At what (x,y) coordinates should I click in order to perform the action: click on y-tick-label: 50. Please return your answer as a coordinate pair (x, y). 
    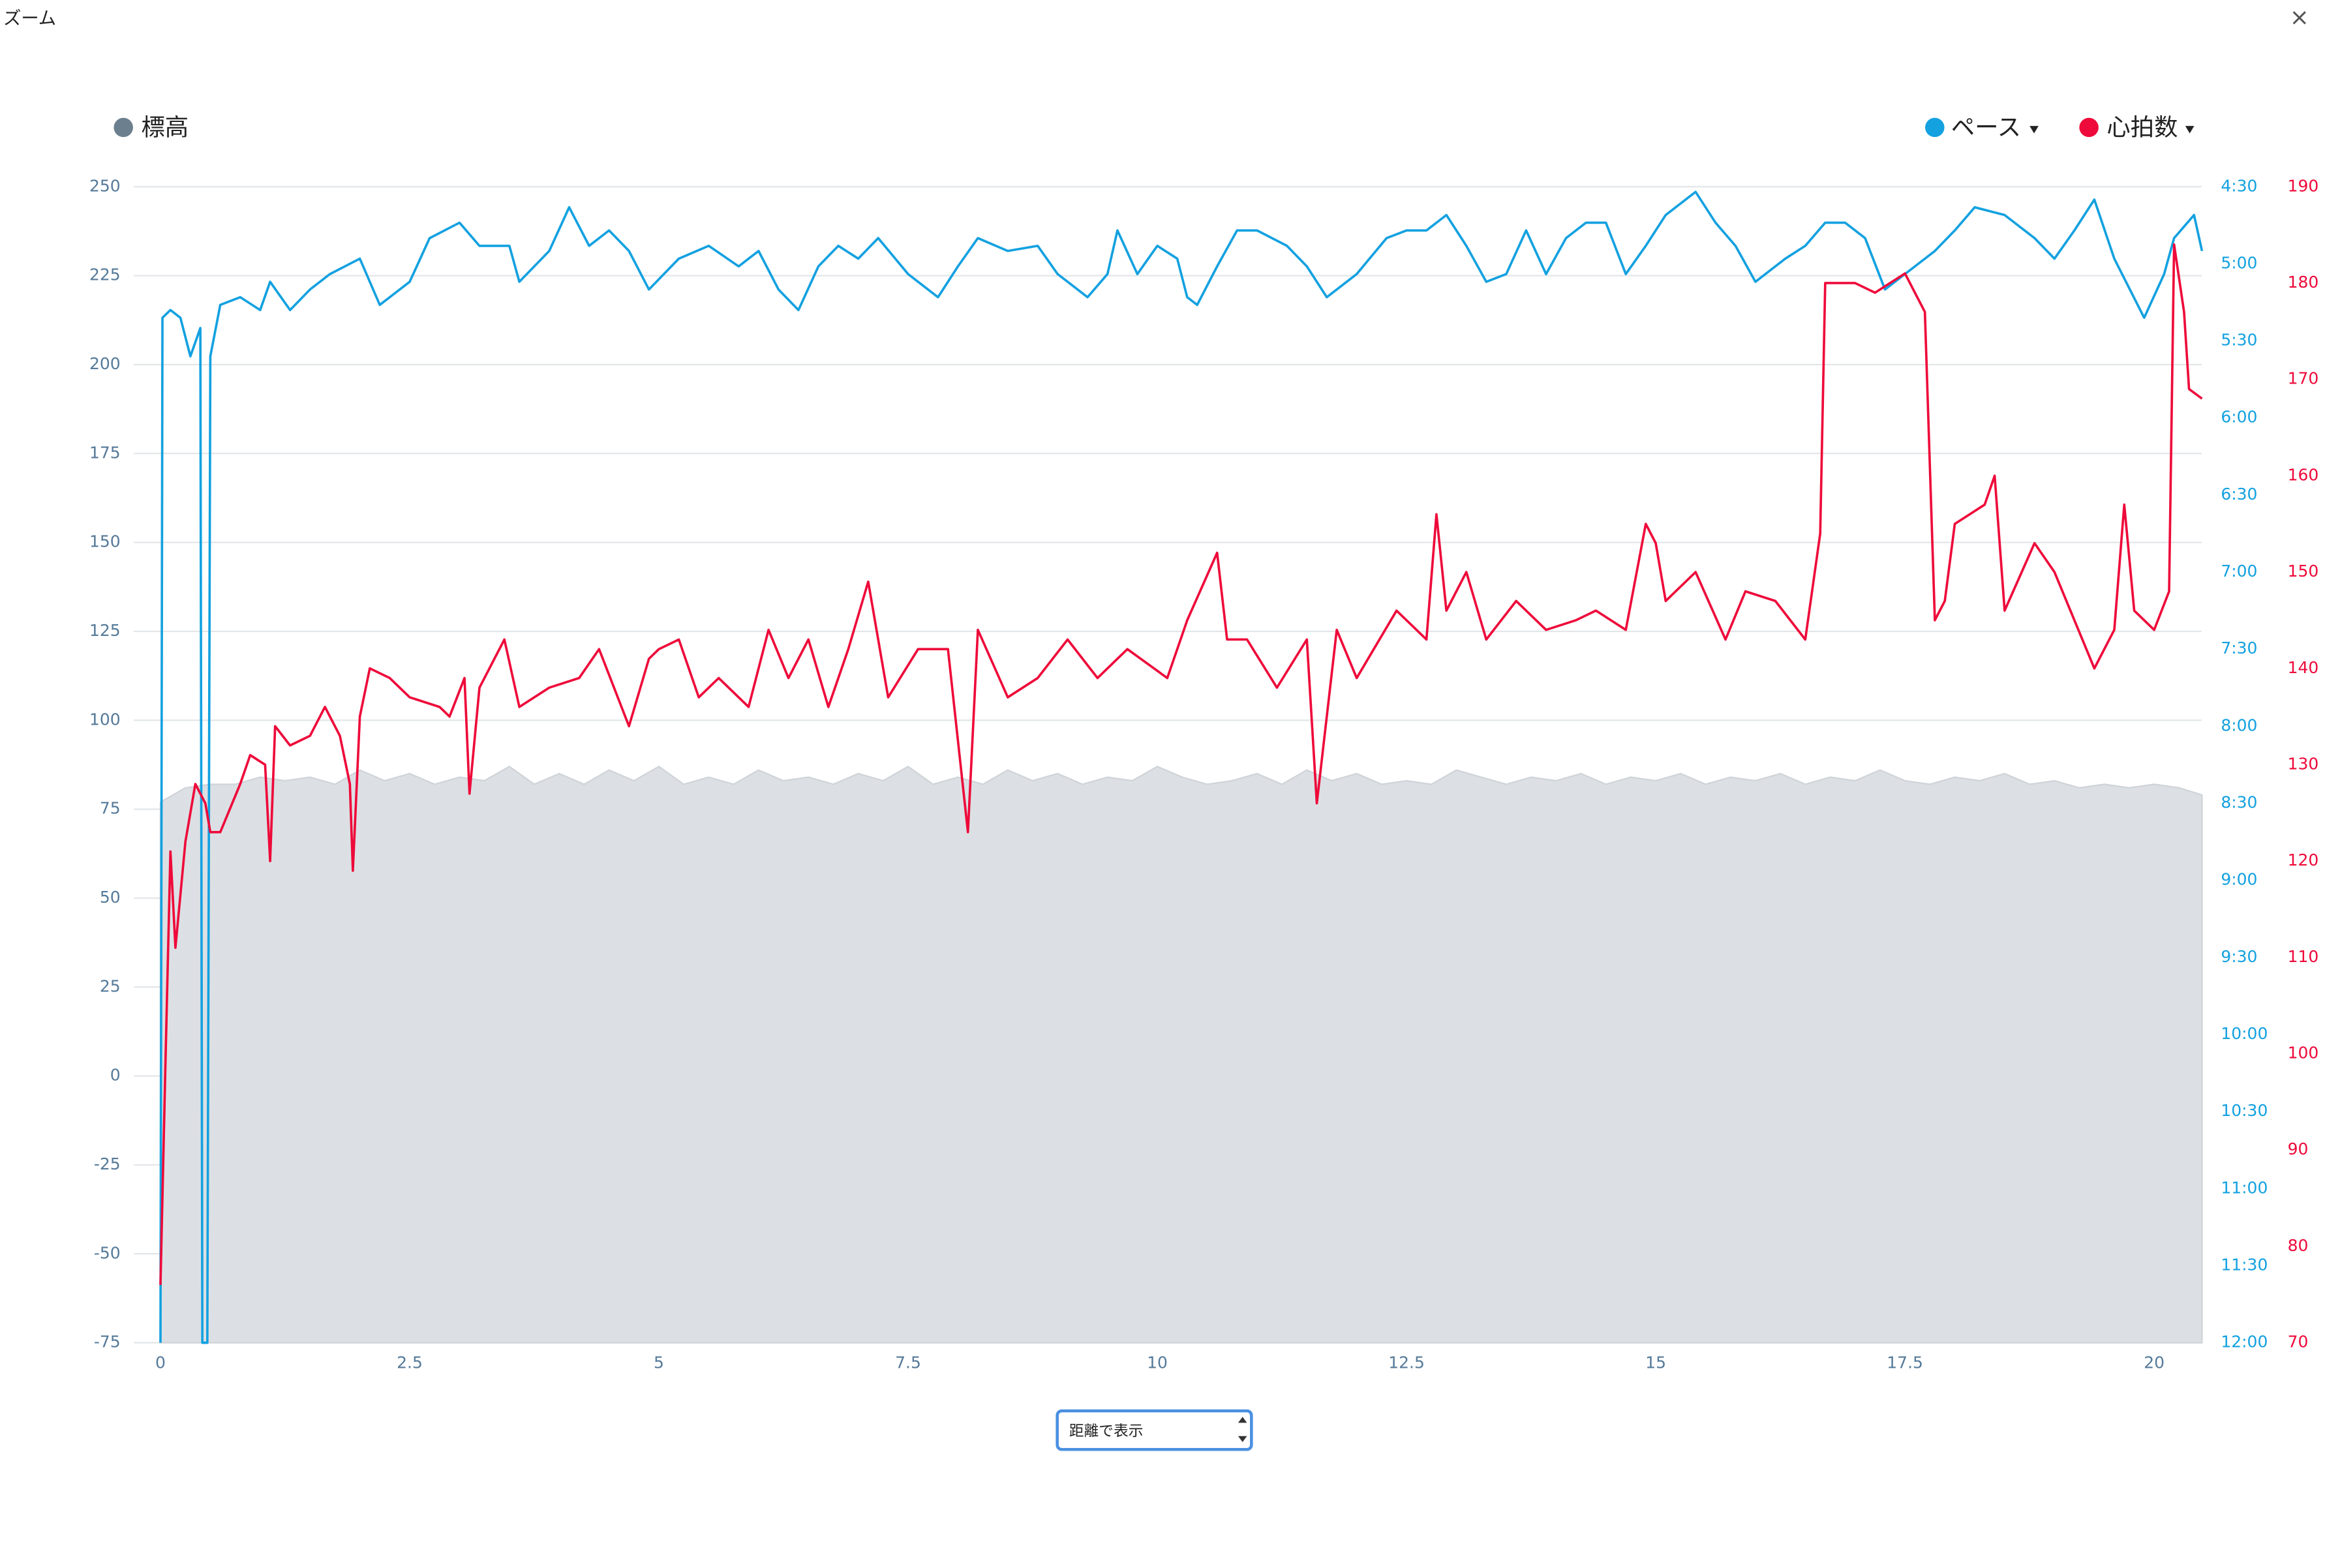
    Looking at the image, I should click on (111, 897).